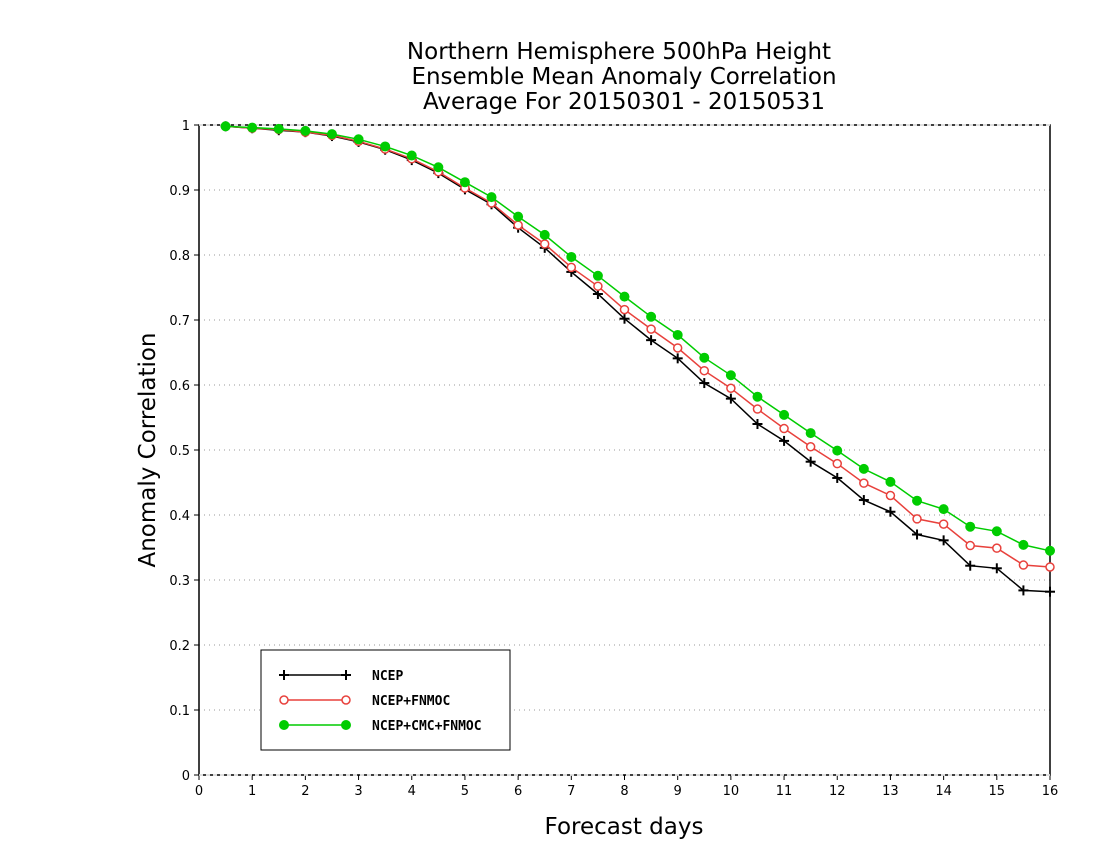 The width and height of the screenshot is (1100, 850). I want to click on x-tick-label: 6, so click(518, 791).